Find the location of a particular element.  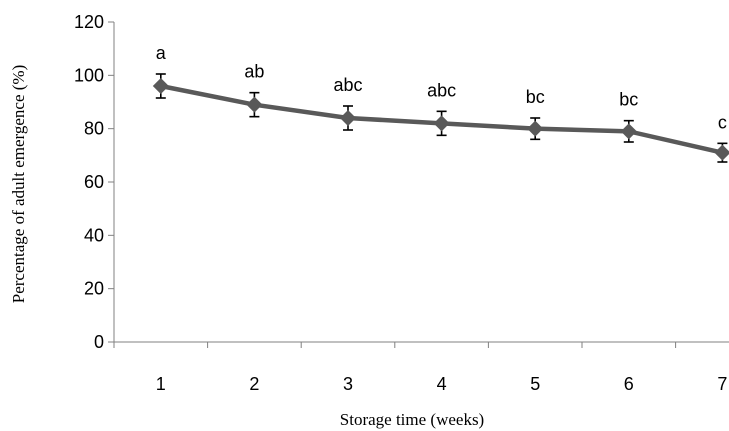

data-point-group: c is located at coordinates (721, 137).